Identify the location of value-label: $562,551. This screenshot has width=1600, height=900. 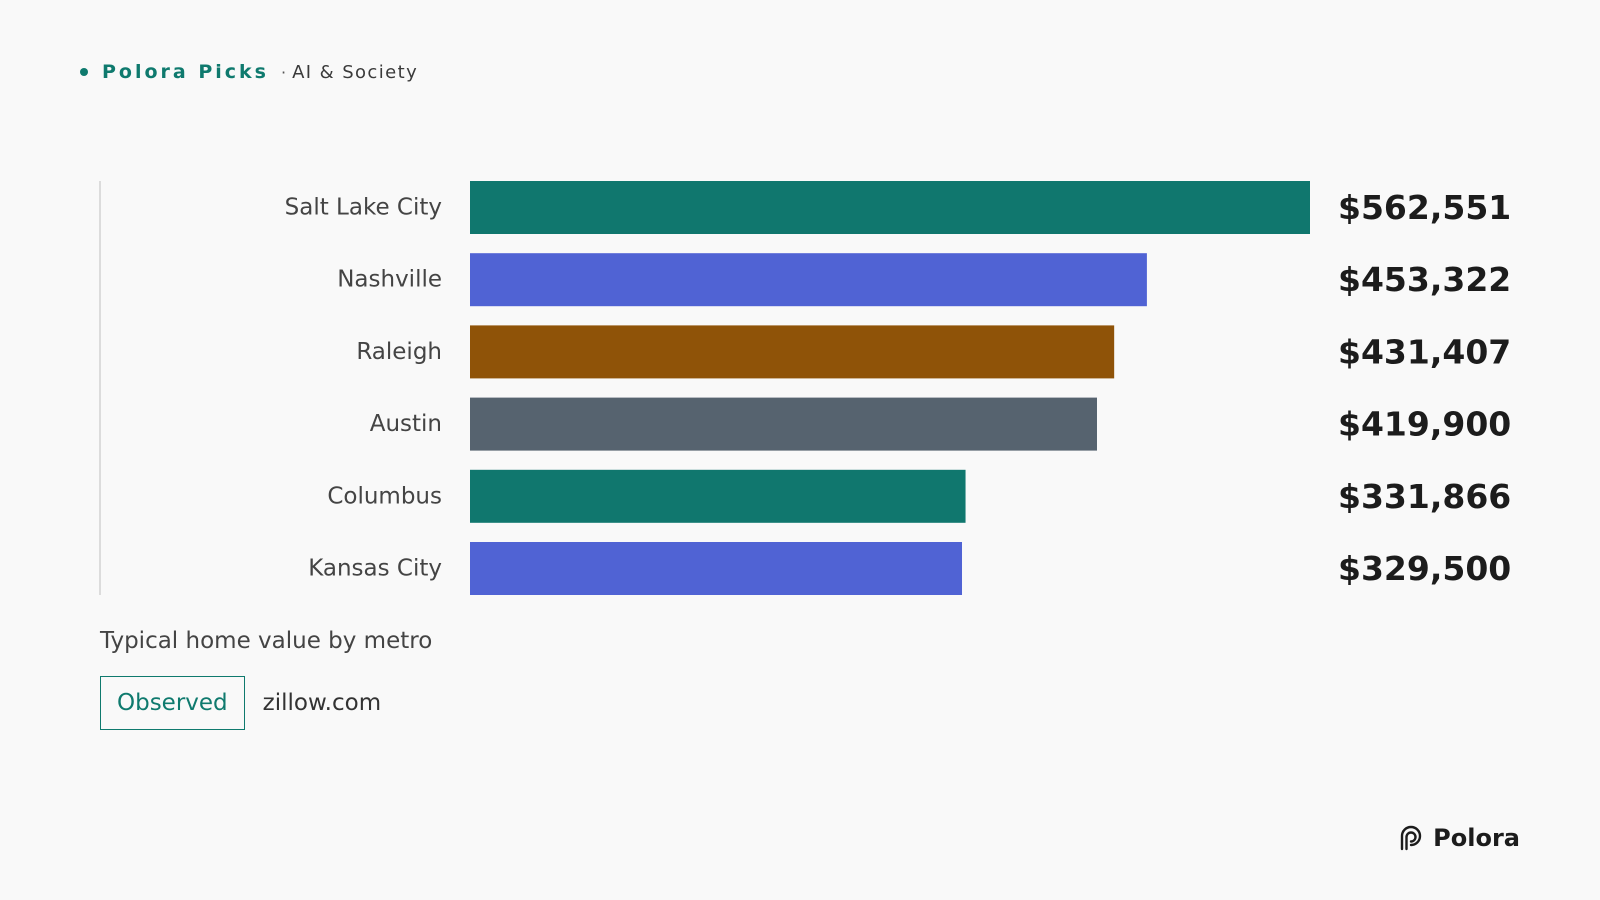
(1424, 207).